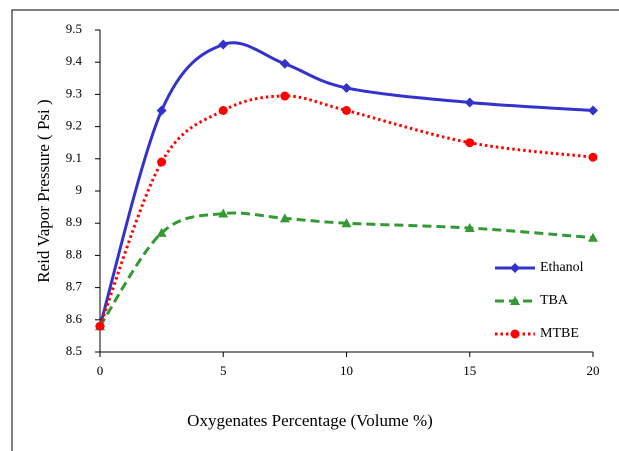 The width and height of the screenshot is (619, 451). What do you see at coordinates (74, 60) in the screenshot?
I see `y-tick-label: 9.4` at bounding box center [74, 60].